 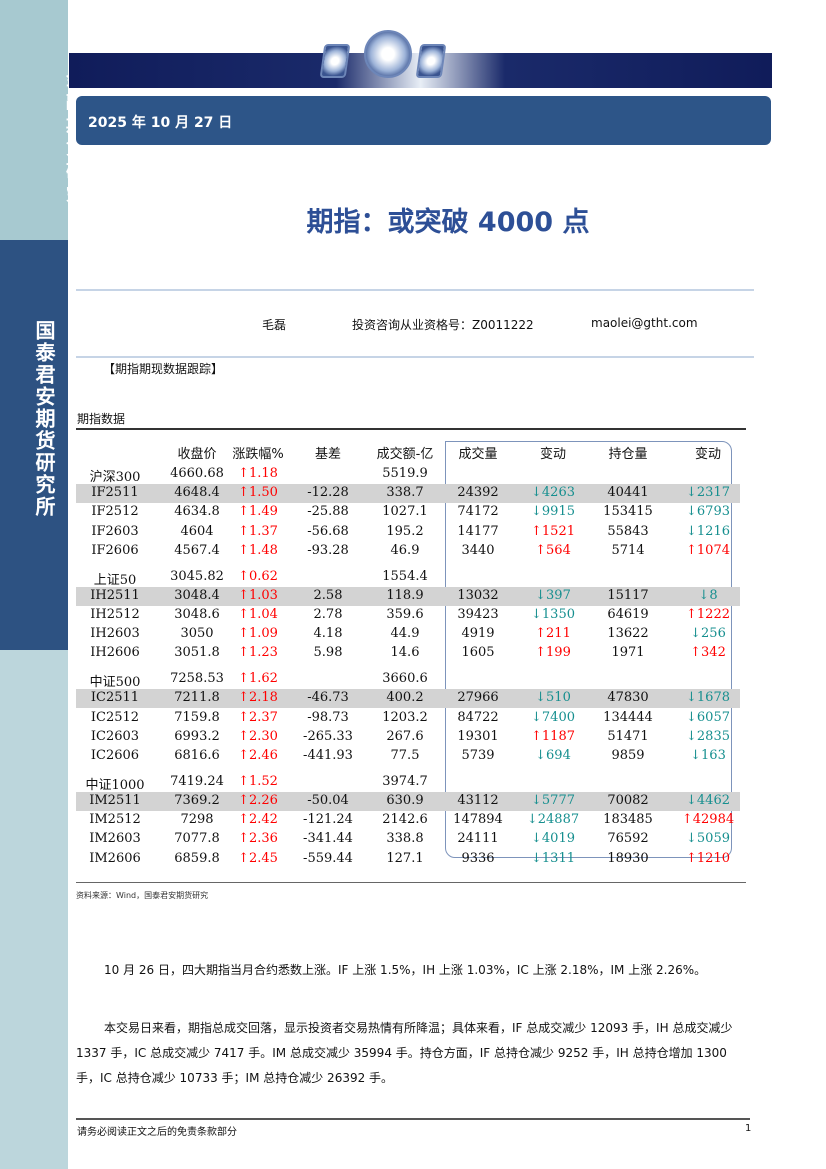 I want to click on cell-vol: 24392, so click(x=478, y=492).